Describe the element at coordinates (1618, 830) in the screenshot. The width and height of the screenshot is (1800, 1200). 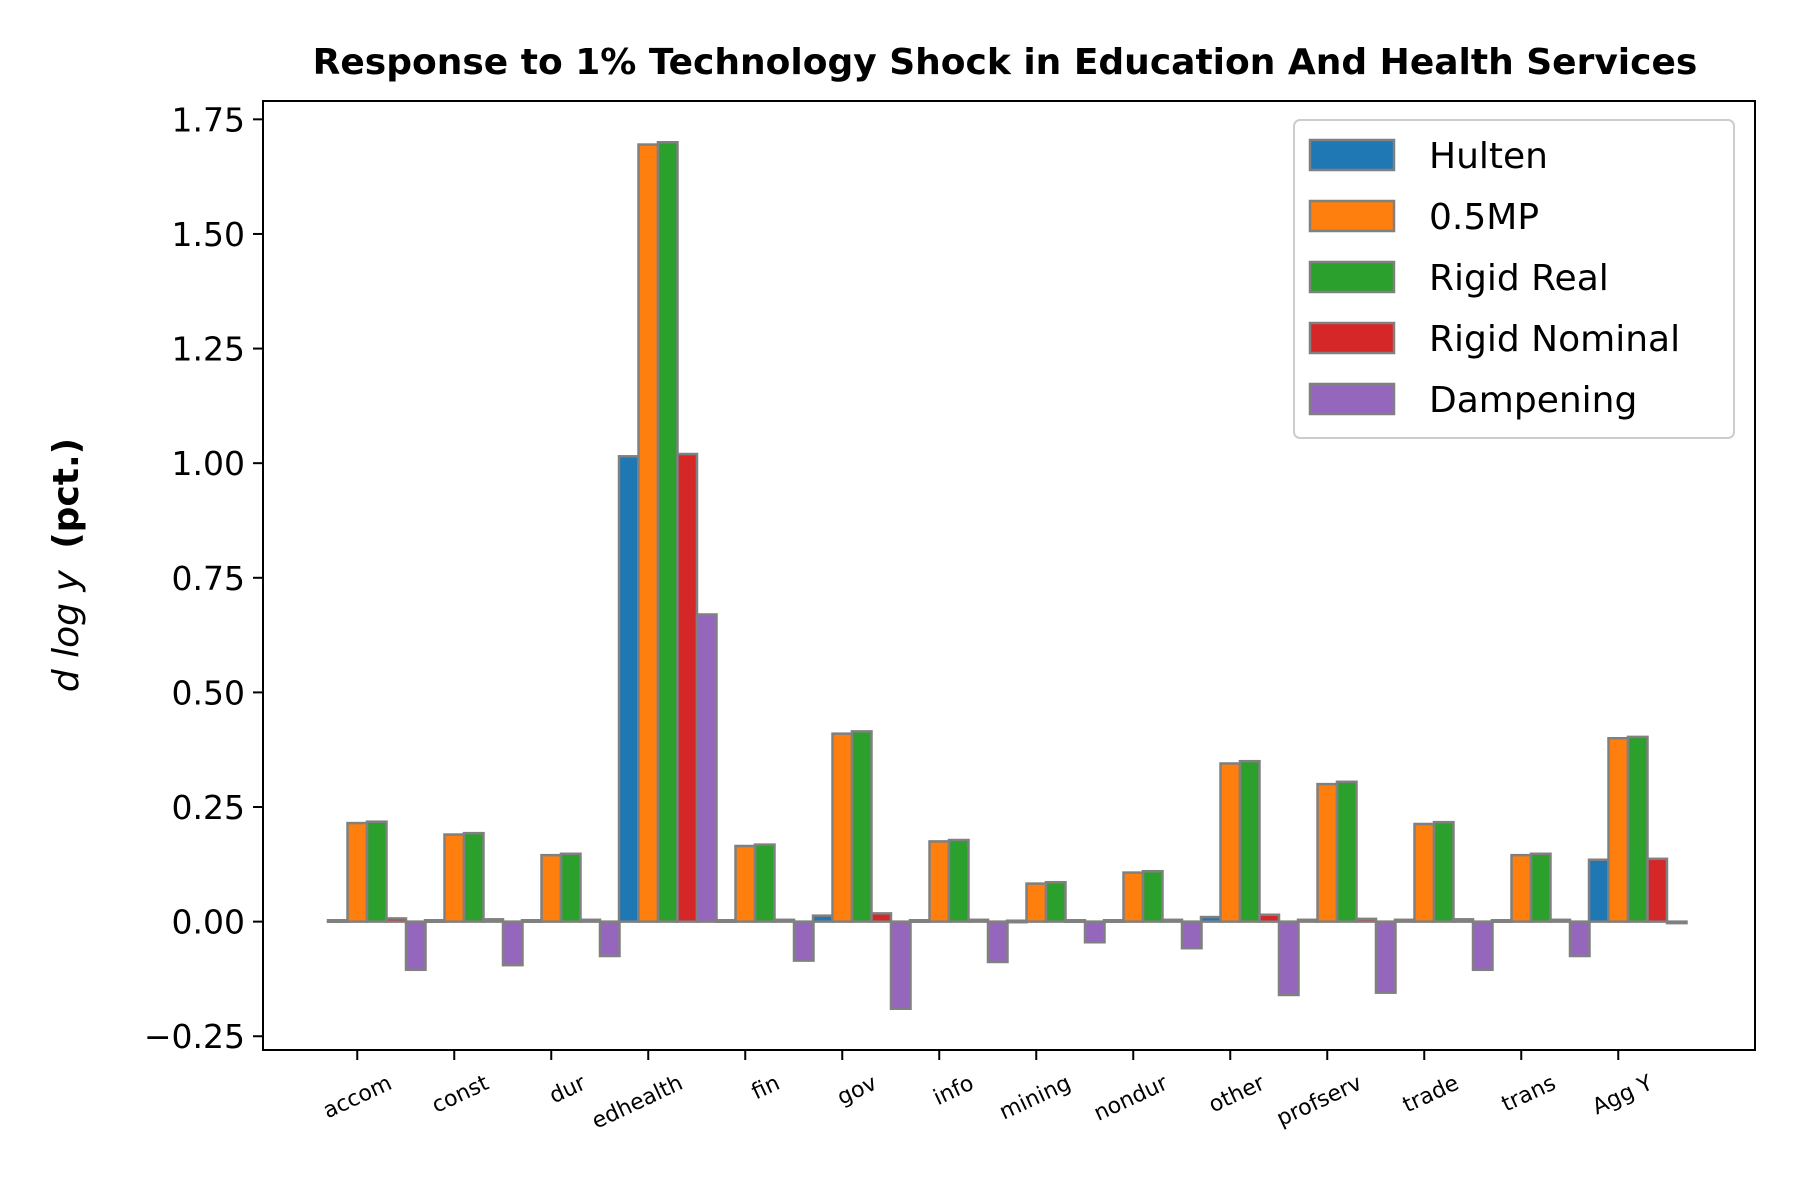
I see `bar-agg-y-05mp` at that location.